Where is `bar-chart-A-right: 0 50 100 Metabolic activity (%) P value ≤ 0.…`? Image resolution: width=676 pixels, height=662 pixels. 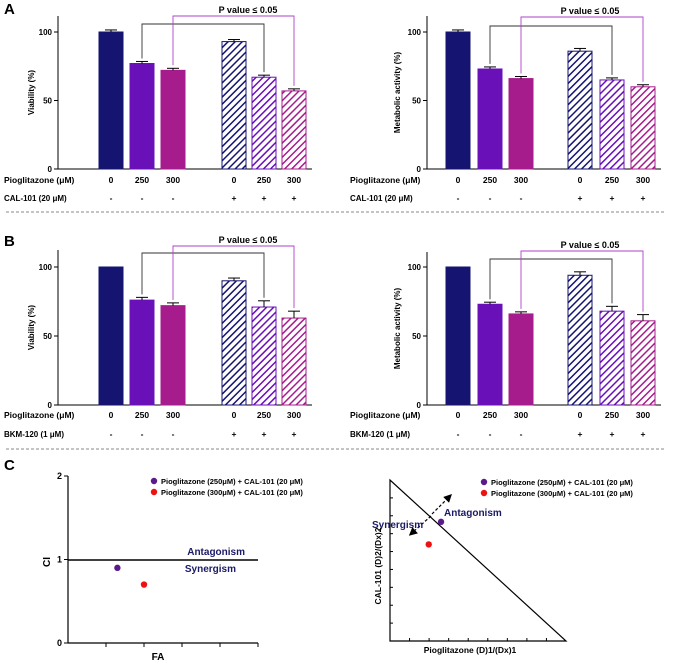 bar-chart-A-right: 0 50 100 Metabolic activity (%) P value ≤ 0.… is located at coordinates (505, 104).